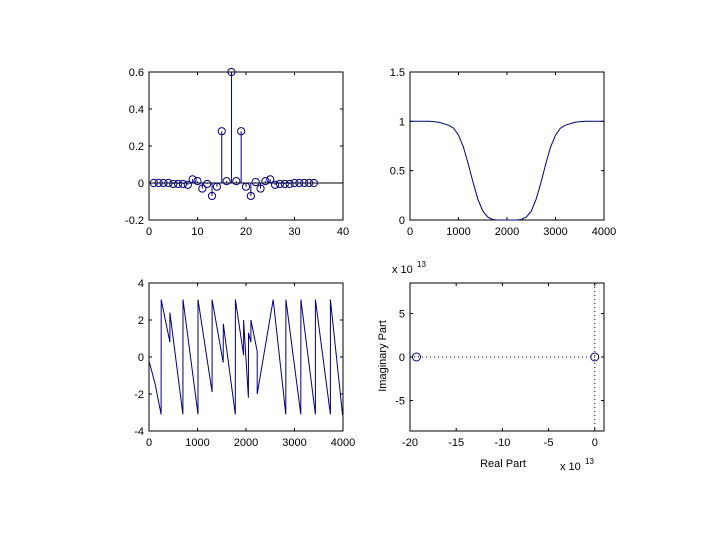  I want to click on y-tick-label: 4, so click(141, 284).